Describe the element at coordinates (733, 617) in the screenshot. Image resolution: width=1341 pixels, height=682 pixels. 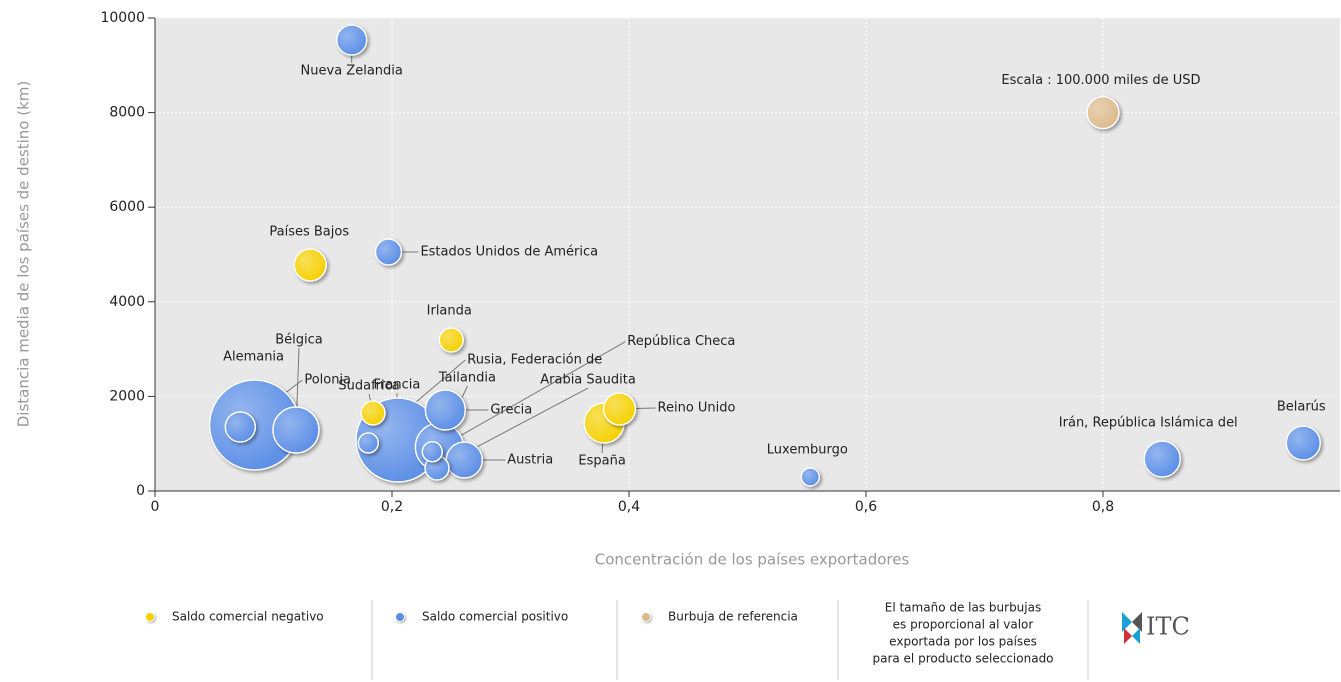
I see `legend-label: Burbuja de referencia` at that location.